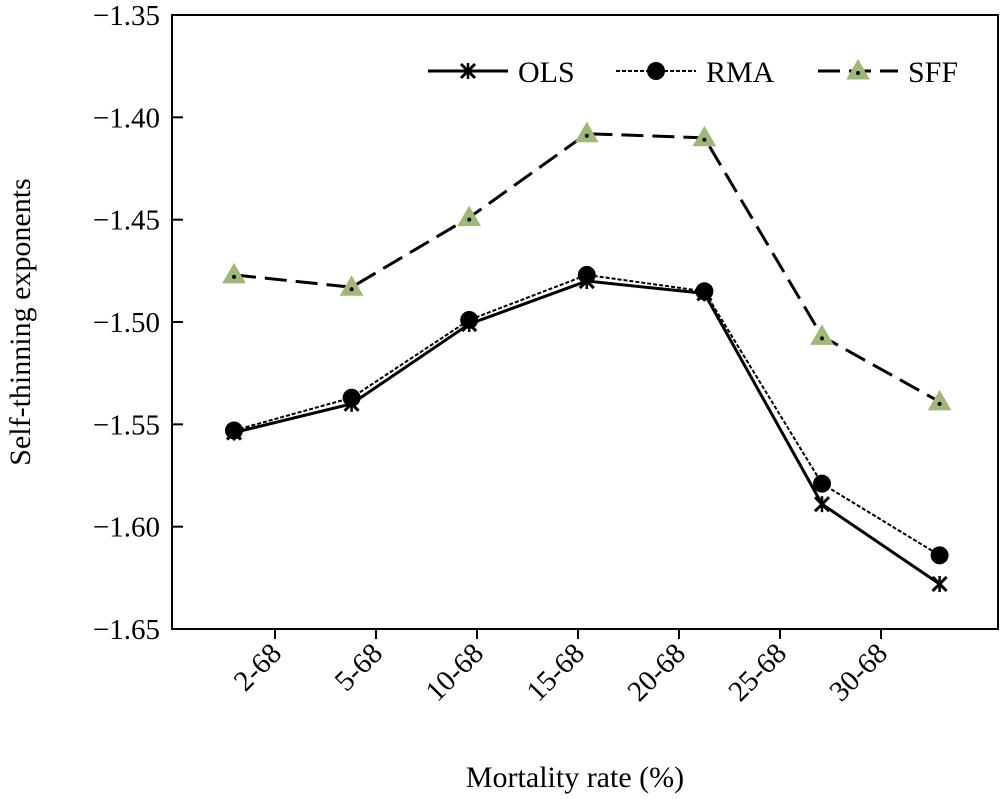 Image resolution: width=1000 pixels, height=799 pixels. Describe the element at coordinates (546, 72) in the screenshot. I see `legend-label: OLS` at that location.